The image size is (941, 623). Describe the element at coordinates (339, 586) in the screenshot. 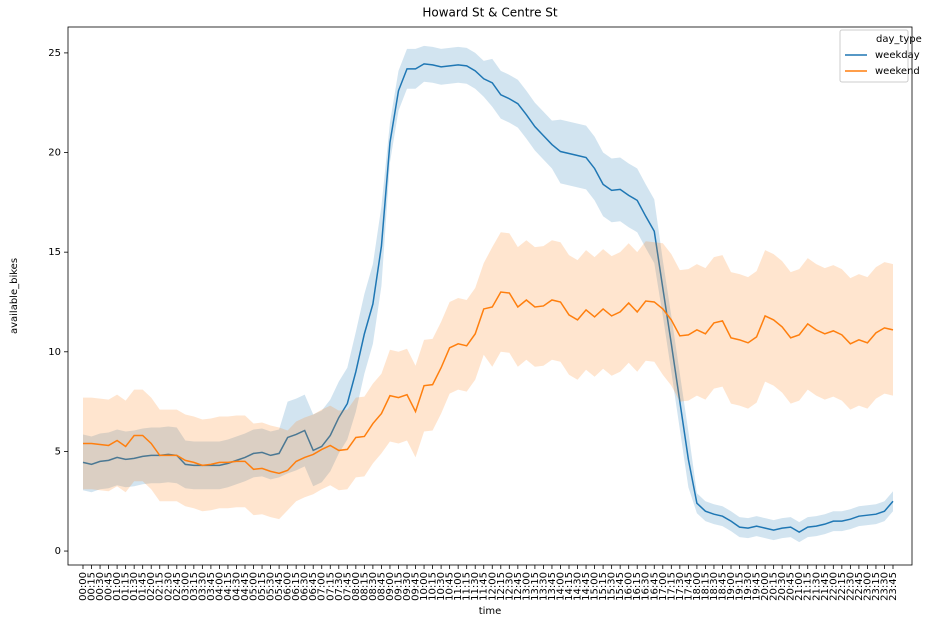

I see `x-tick-label: 07:30` at that location.